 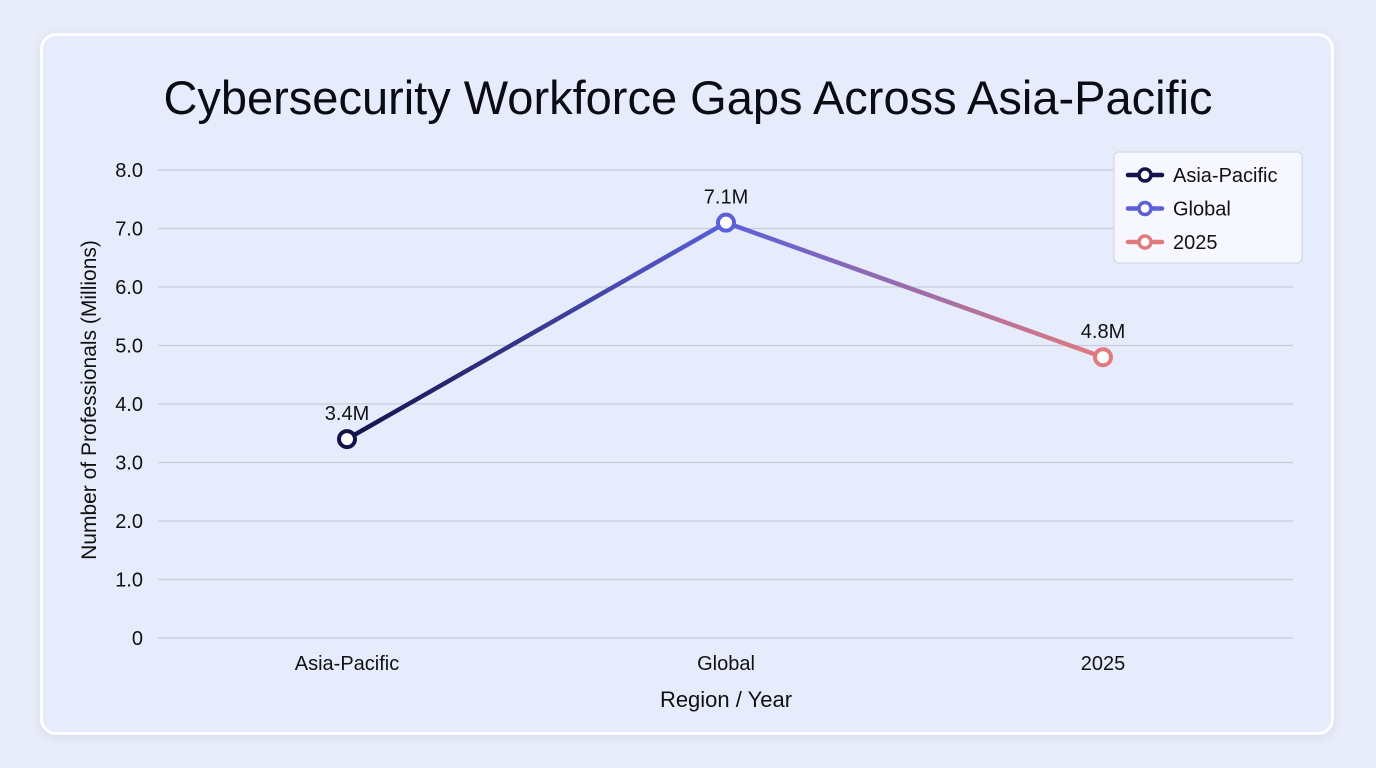 I want to click on x-tick-label: Asia-Pacific, so click(x=347, y=664).